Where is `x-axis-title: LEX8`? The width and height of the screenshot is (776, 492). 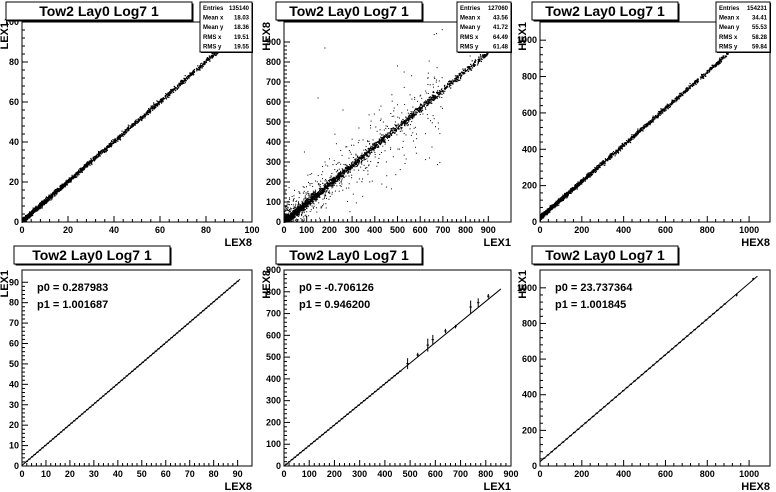 x-axis-title: LEX8 is located at coordinates (238, 243).